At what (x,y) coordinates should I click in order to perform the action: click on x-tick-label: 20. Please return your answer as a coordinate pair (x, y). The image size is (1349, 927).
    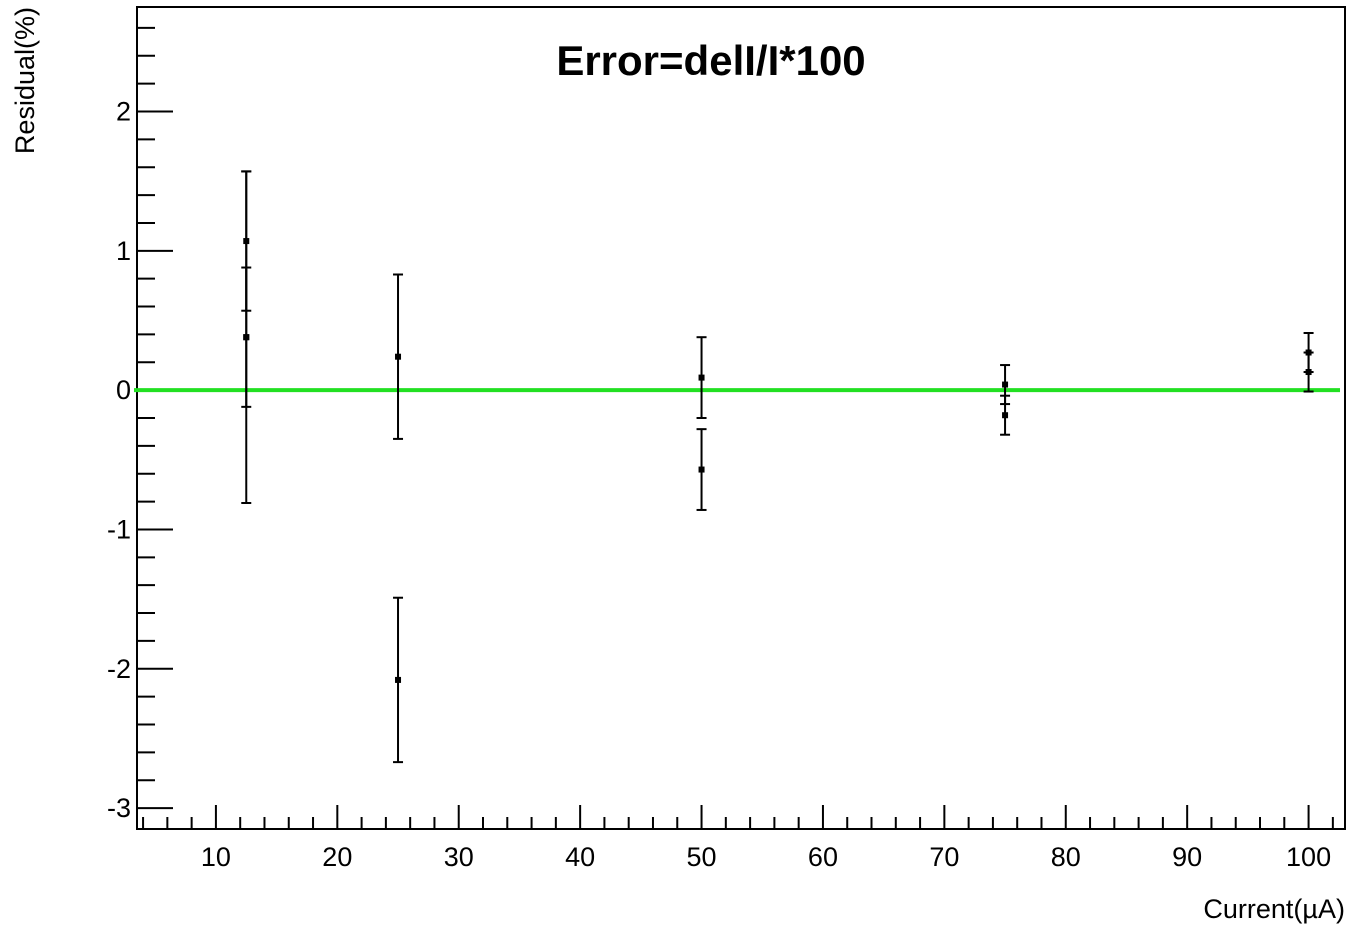
    Looking at the image, I should click on (337, 857).